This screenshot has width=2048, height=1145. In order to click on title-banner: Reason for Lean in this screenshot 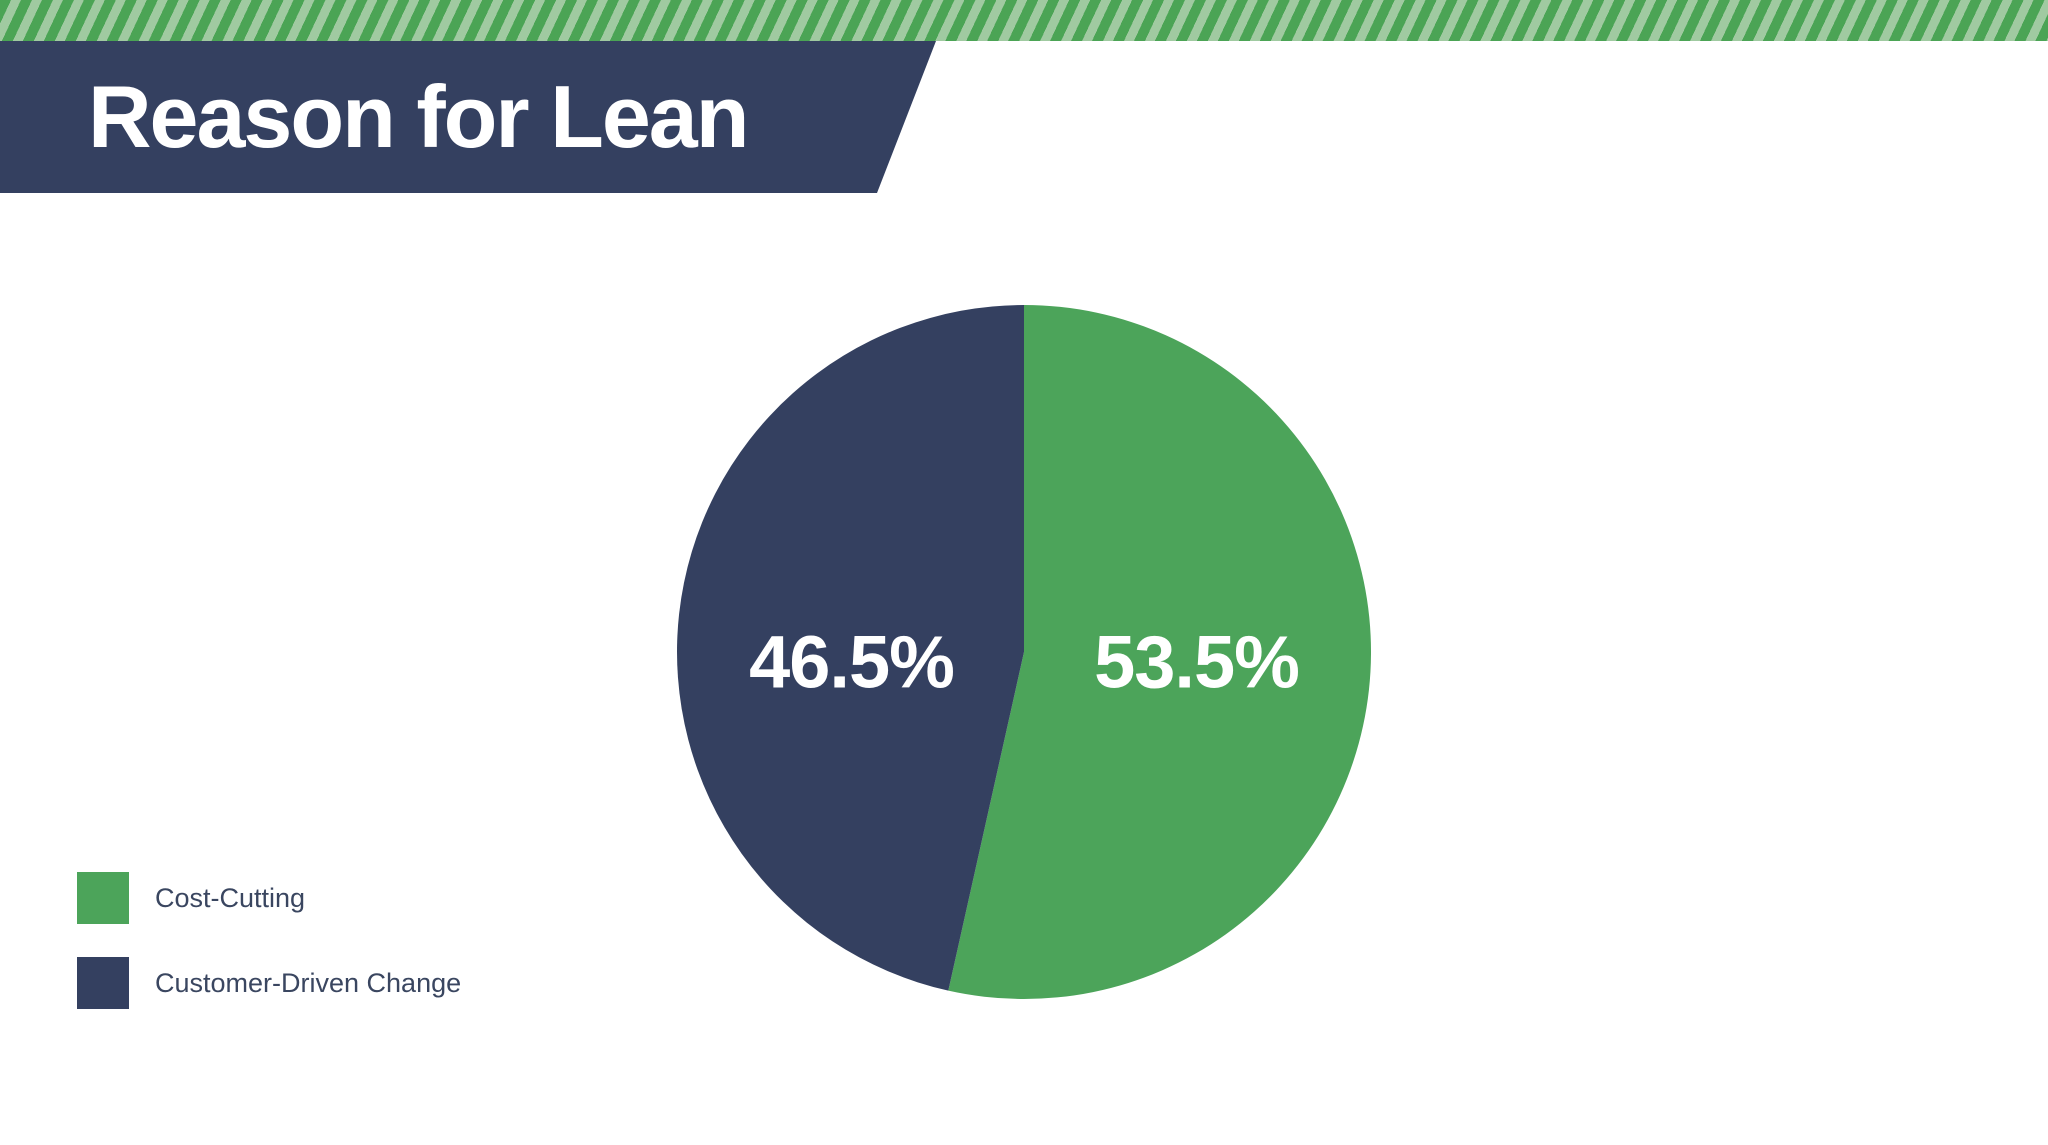, I will do `click(468, 117)`.